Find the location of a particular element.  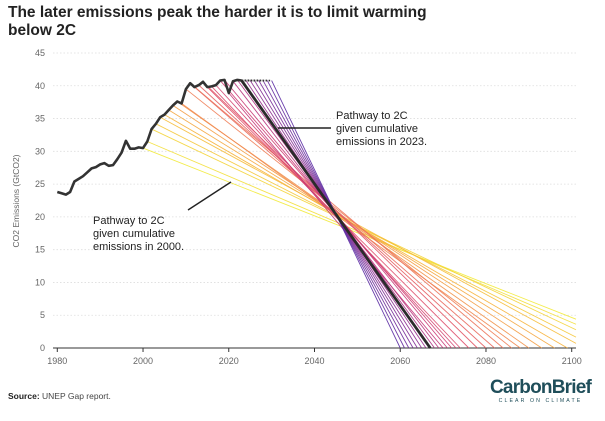

source-note: Source: UNEP Gap report. is located at coordinates (59, 396).